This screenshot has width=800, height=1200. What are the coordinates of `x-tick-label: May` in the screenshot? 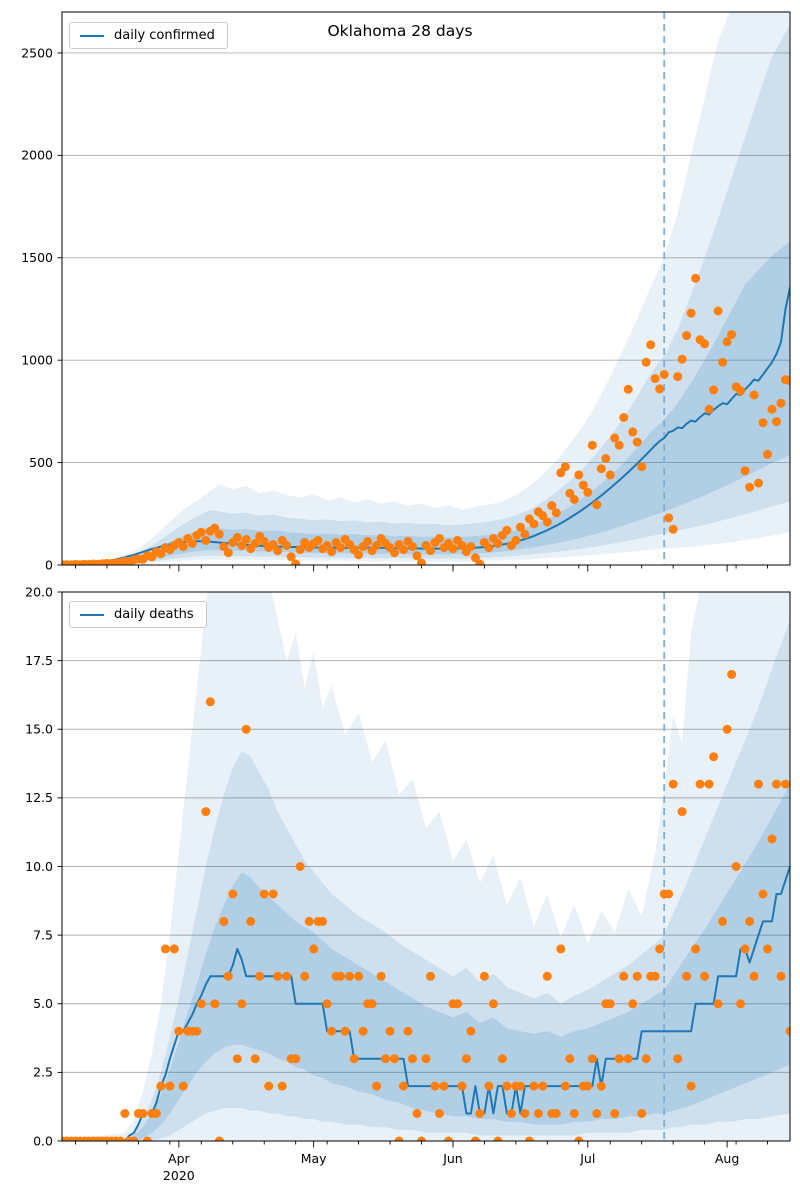 It's located at (314, 1158).